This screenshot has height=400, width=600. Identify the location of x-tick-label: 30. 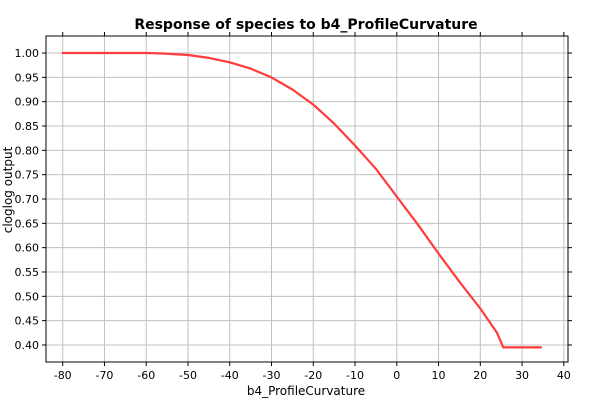
(522, 375).